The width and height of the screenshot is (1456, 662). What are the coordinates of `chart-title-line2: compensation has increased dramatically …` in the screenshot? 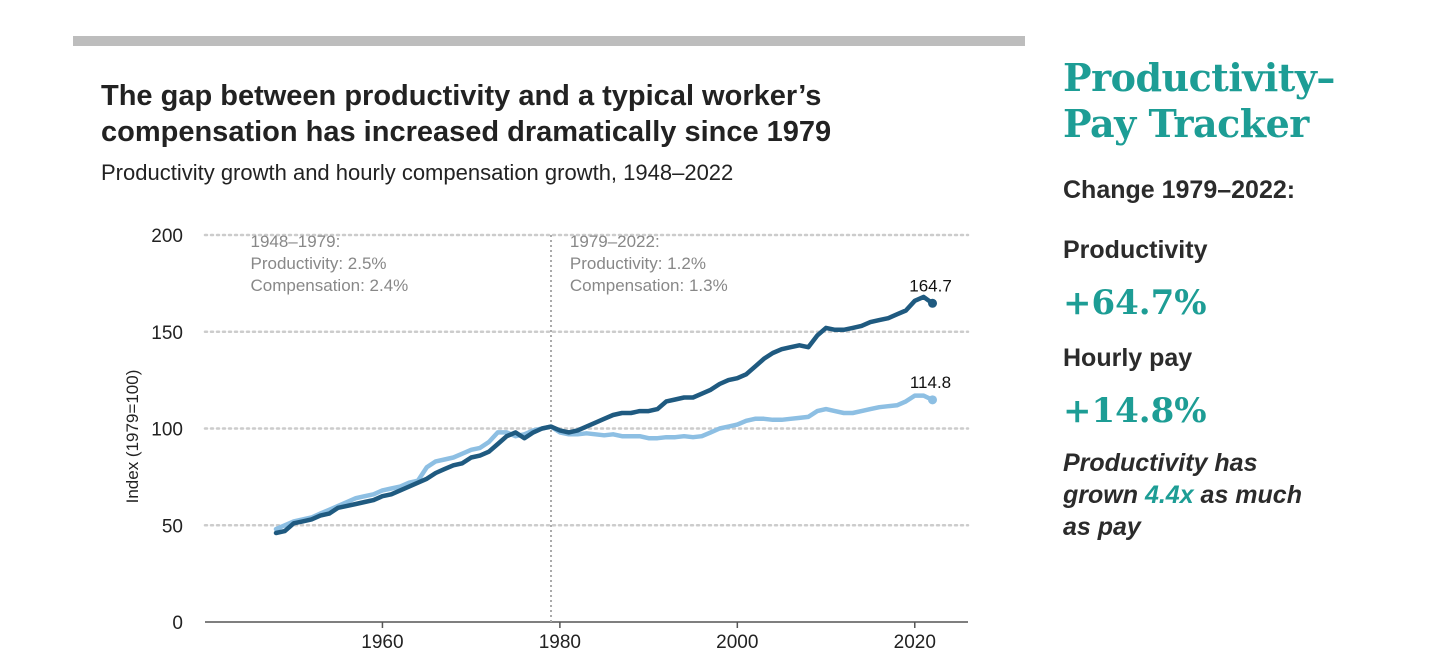 It's located at (466, 132).